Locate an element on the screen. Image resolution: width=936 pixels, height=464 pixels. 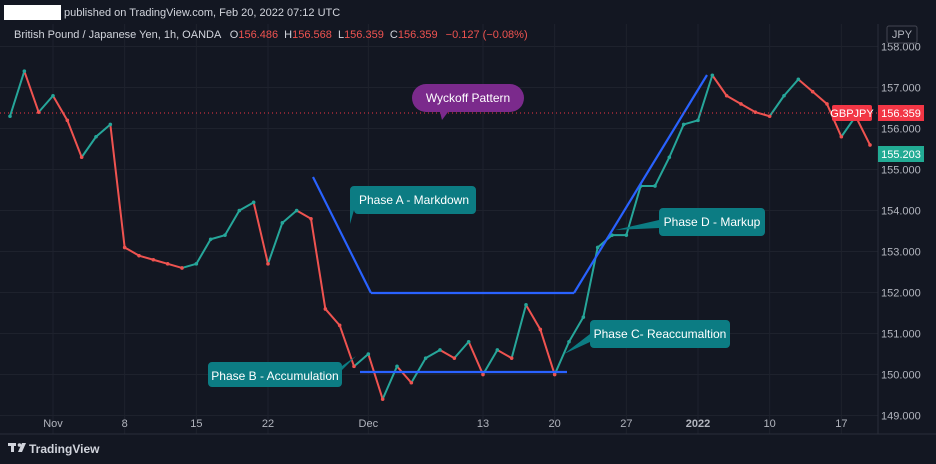
x-tick-label: 22 is located at coordinates (268, 424).